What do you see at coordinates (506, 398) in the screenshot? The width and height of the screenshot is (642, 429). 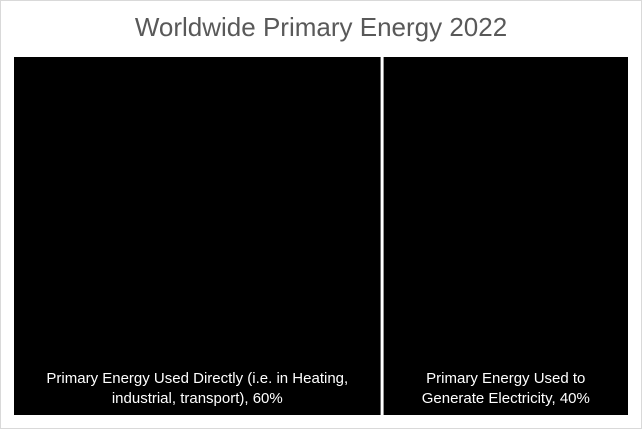 I see `treemap-tile-2-label-line-2: Generate Electricity, 40%` at bounding box center [506, 398].